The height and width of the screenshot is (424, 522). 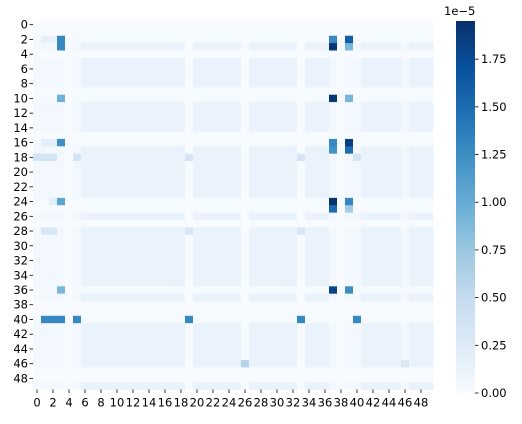 What do you see at coordinates (20, 231) in the screenshot?
I see `y-tick-label: 28` at bounding box center [20, 231].